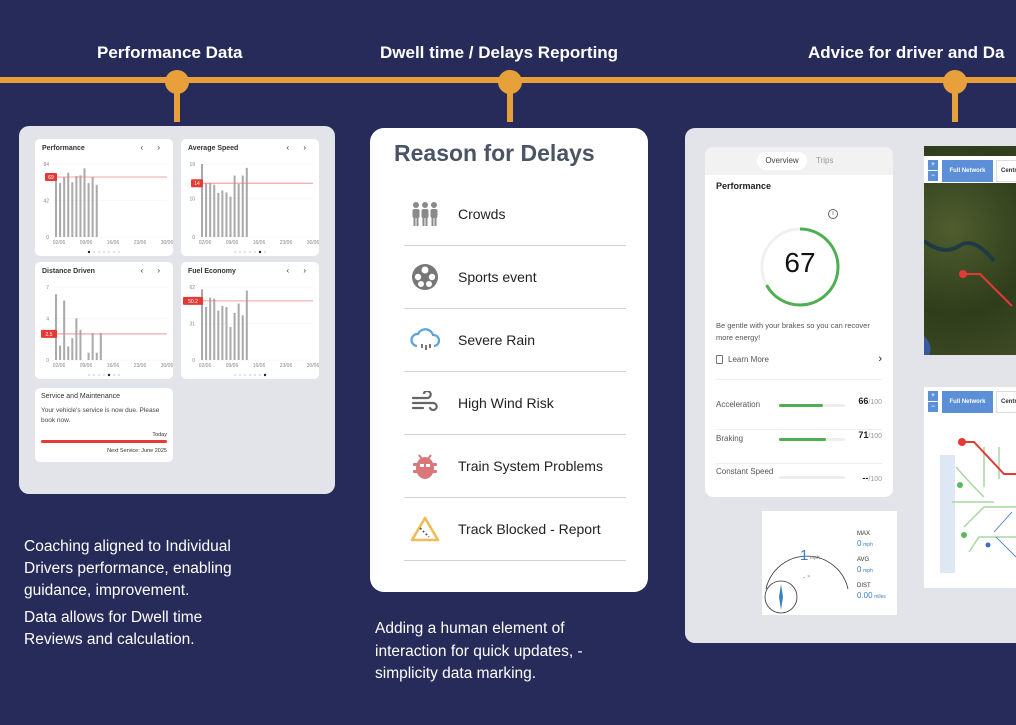  Describe the element at coordinates (515, 340) in the screenshot. I see `delay-item-rain: Severe Rain` at that location.